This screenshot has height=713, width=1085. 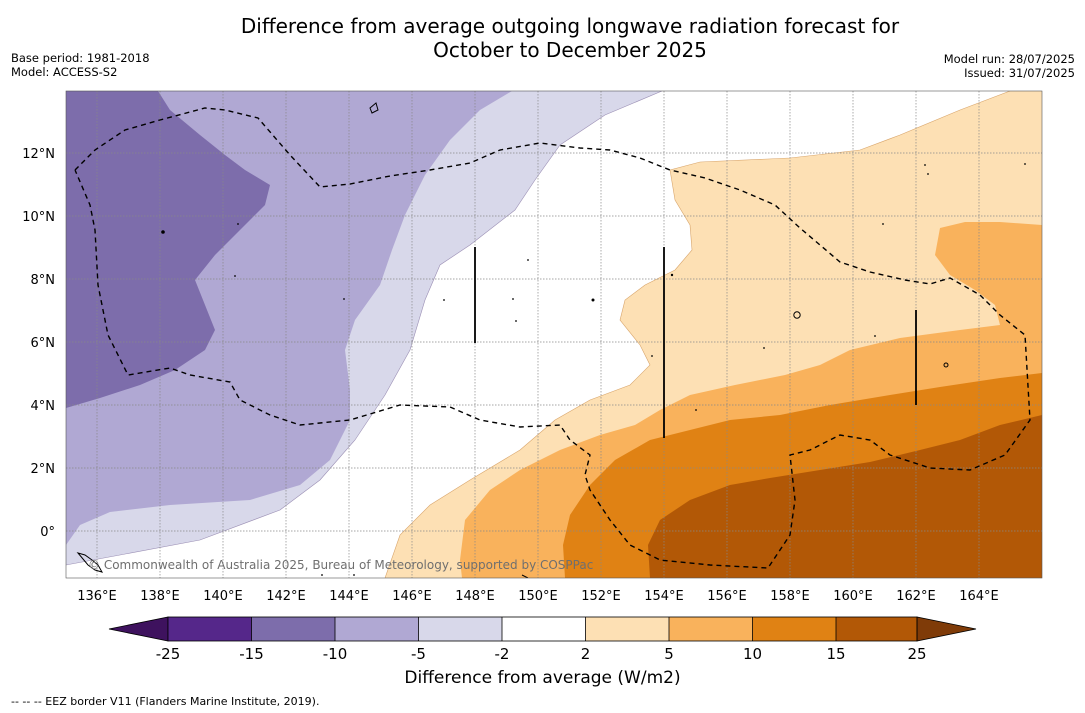 I want to click on colorbar-label-minus-25: -25, so click(x=168, y=654).